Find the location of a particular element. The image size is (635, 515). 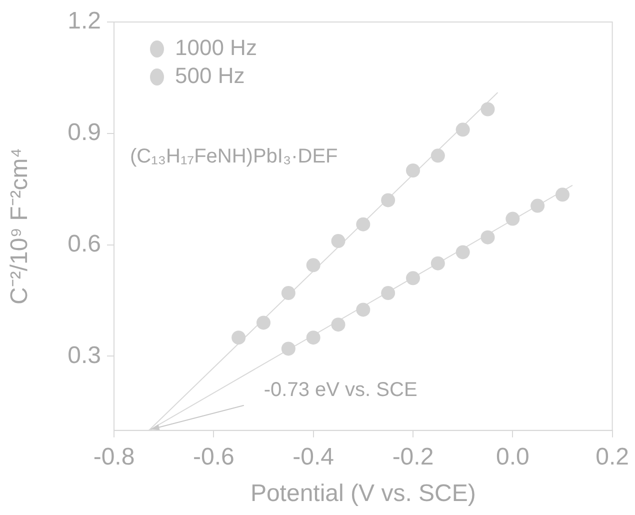

y-tick-label: 0.3 is located at coordinates (84, 355).